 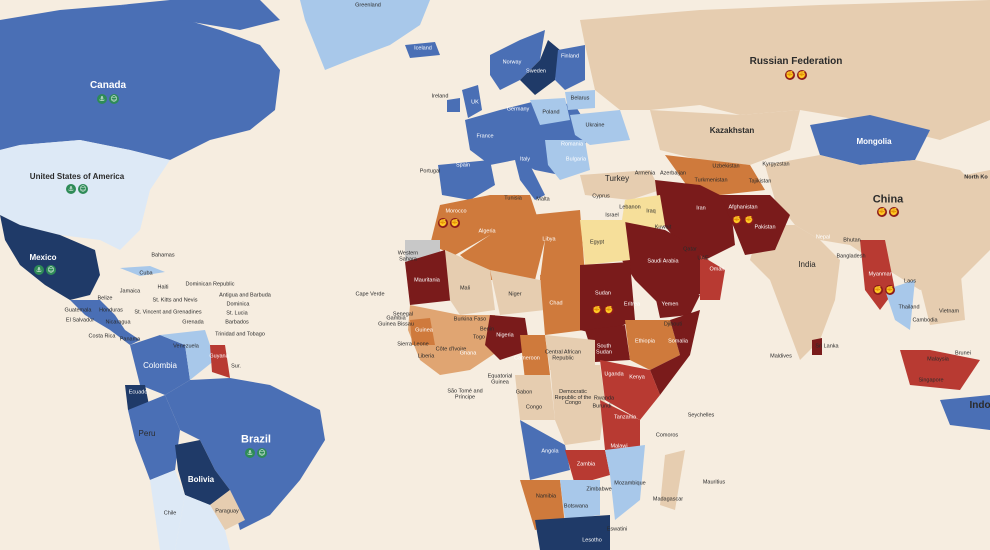 What do you see at coordinates (201, 479) in the screenshot?
I see `label-bolivia: Bolivia` at bounding box center [201, 479].